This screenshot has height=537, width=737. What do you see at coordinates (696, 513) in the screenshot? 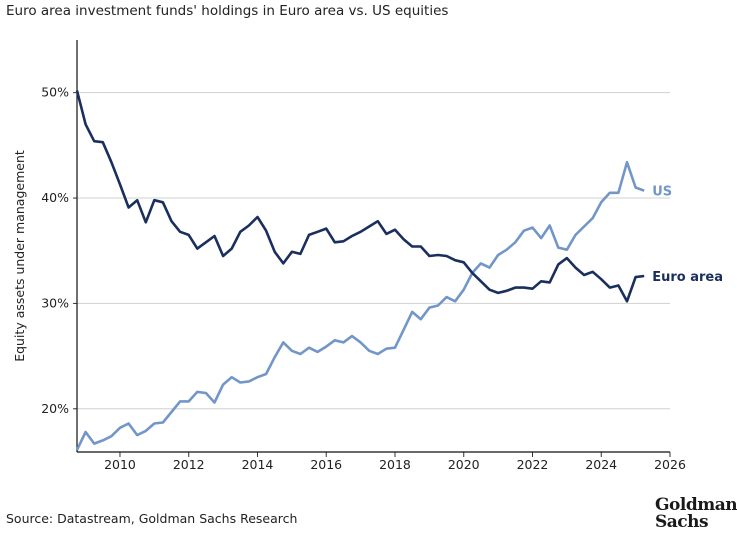
I see `goldman-sachs-logo: Goldman Sachs` at bounding box center [696, 513].